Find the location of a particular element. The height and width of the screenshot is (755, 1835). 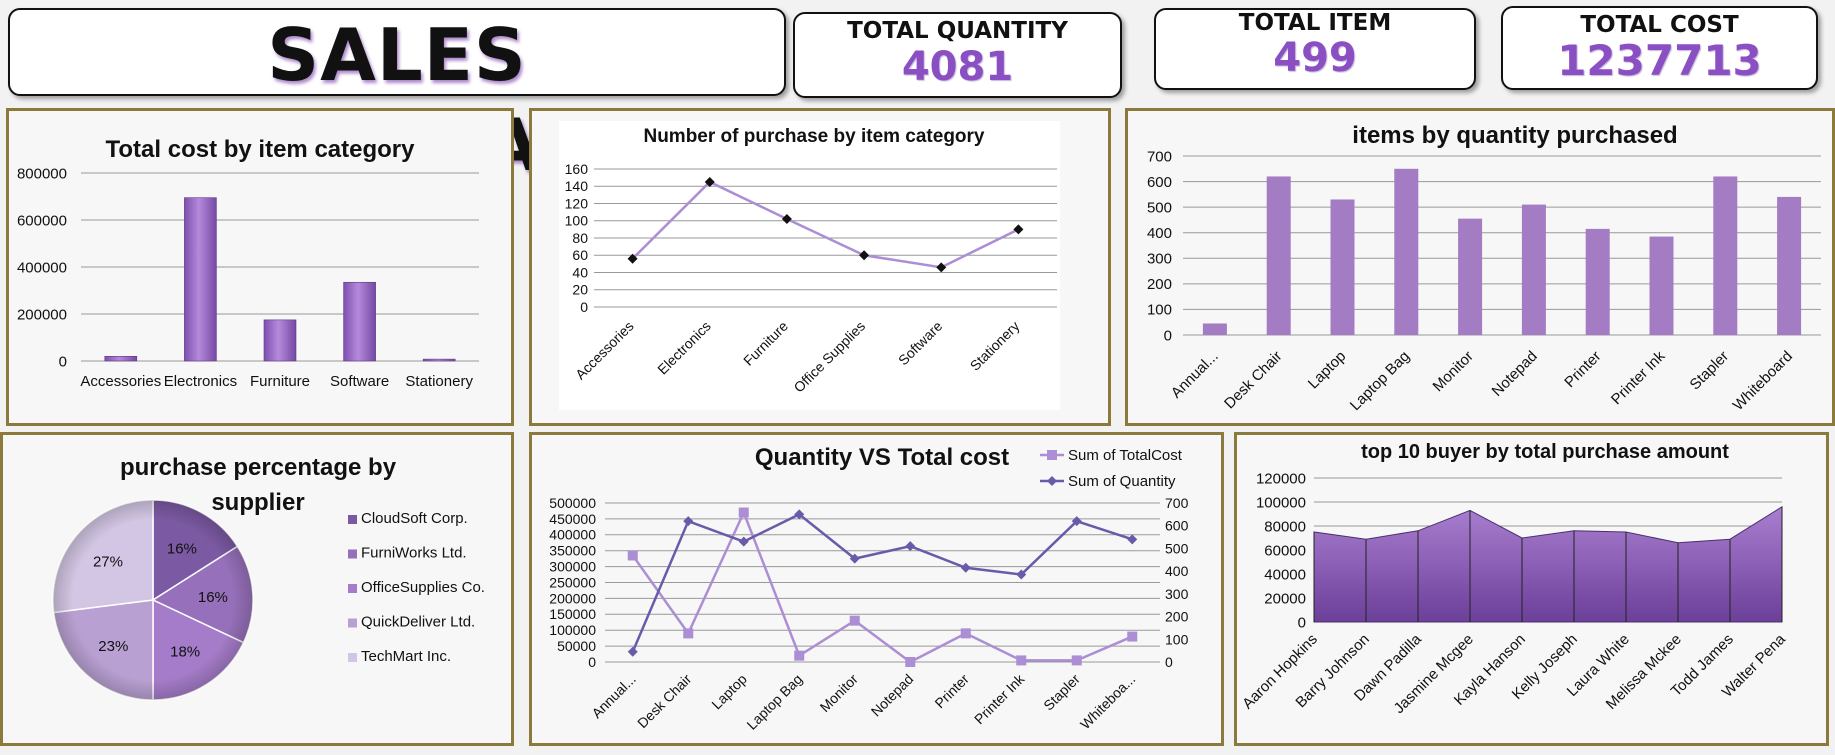

y-tick-label: 200 is located at coordinates (1159, 284).